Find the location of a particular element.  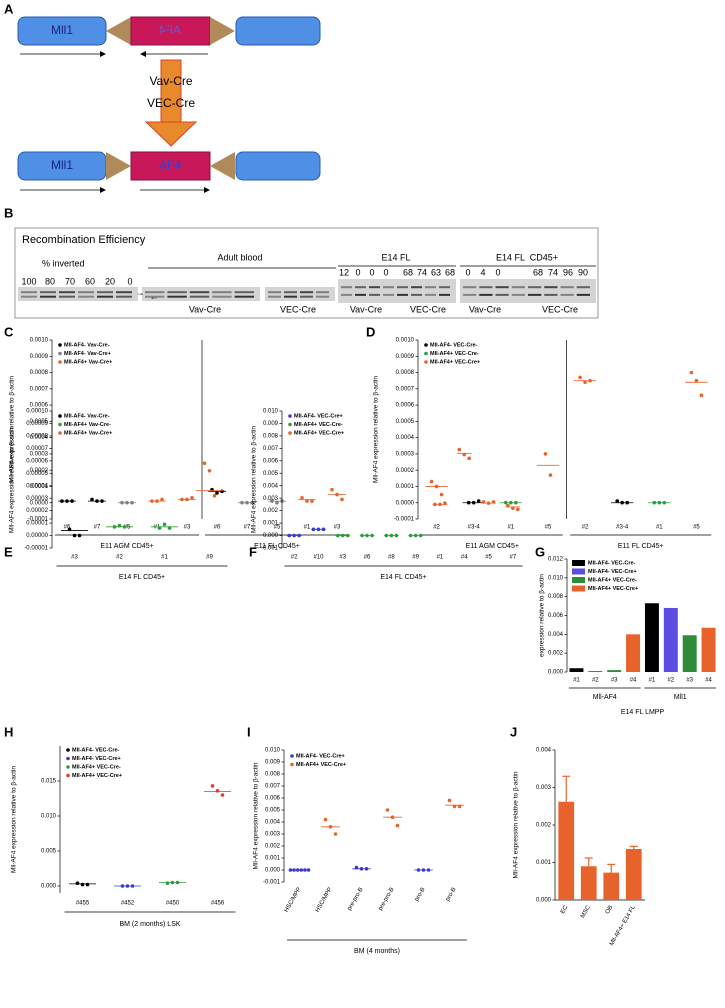

y-tick-label: 0.00002 is located at coordinates (37, 511).